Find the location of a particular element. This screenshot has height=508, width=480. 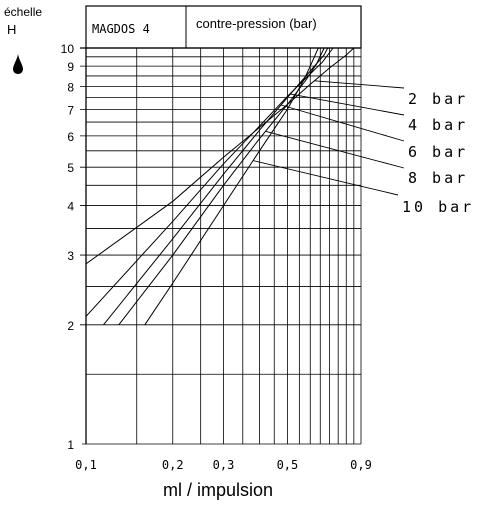

y-tick-labels: 1 2 3 4 5 6 7 8 9 10 is located at coordinates (68, 247).